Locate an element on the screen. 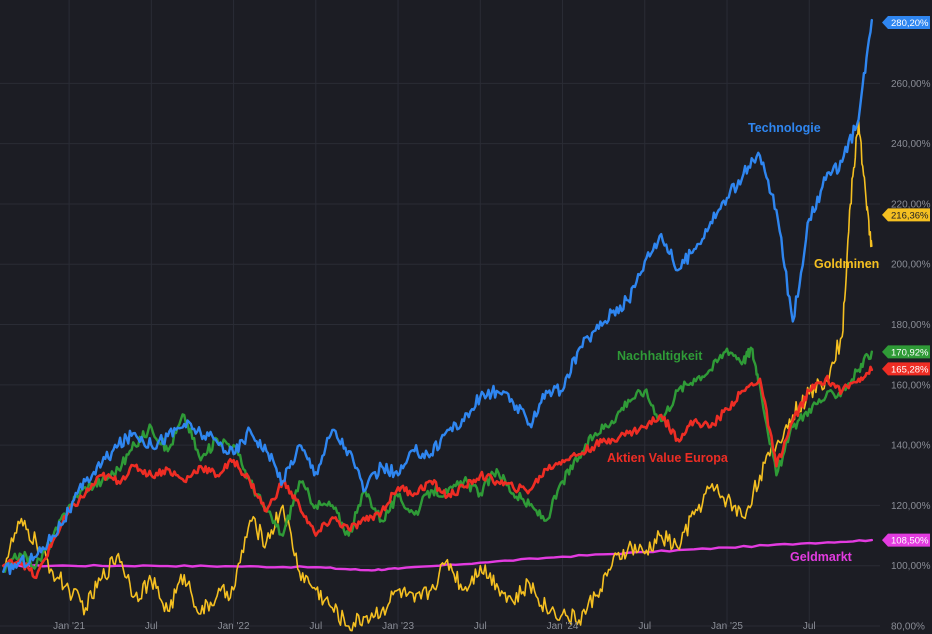  x-tick-label: Jan '23 is located at coordinates (398, 626).